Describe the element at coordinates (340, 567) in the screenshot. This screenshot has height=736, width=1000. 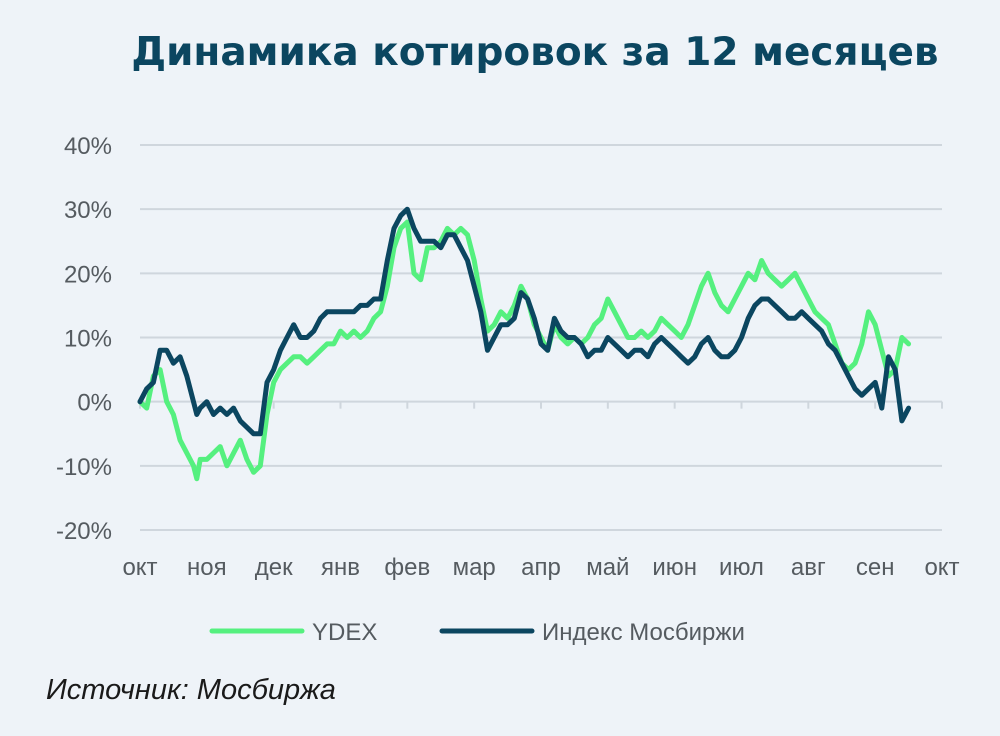
I see `x-tick-label: янв` at that location.